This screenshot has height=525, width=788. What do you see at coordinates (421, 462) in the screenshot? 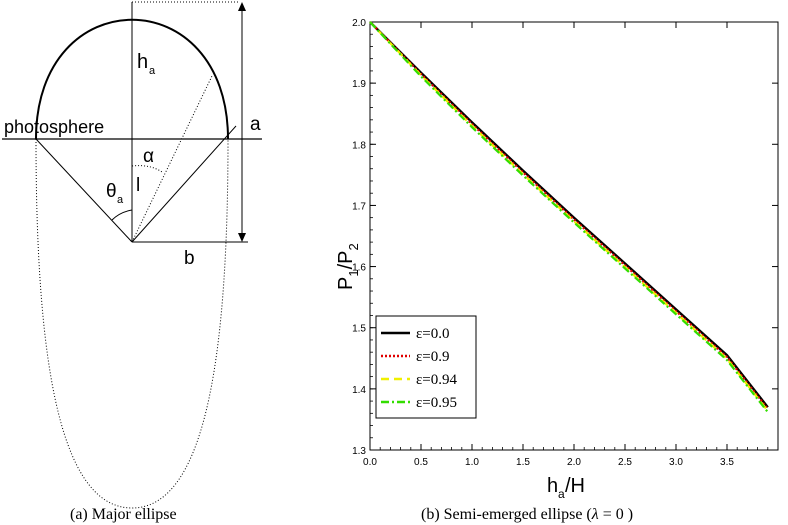
I see `x-tick-label: 0.5` at bounding box center [421, 462].